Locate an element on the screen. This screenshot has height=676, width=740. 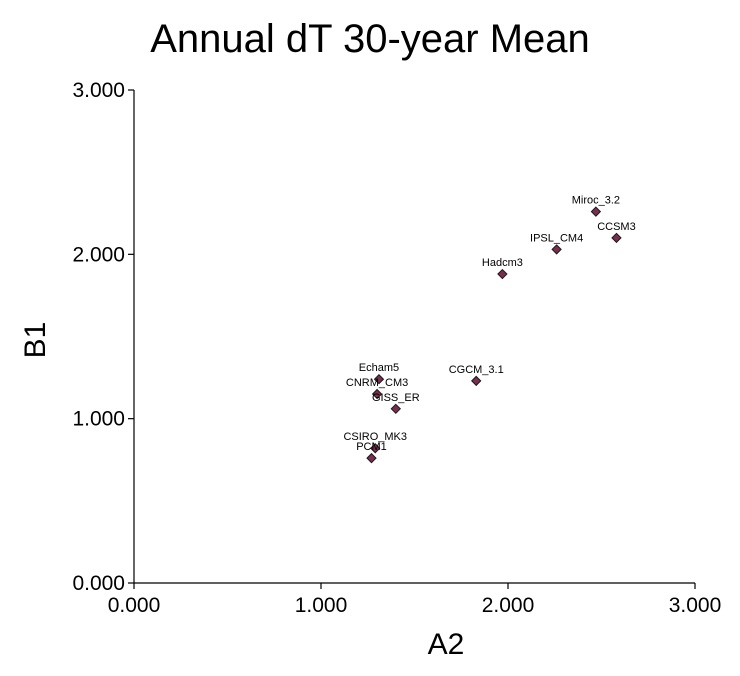
x-axis-label: A2 is located at coordinates (446, 644).